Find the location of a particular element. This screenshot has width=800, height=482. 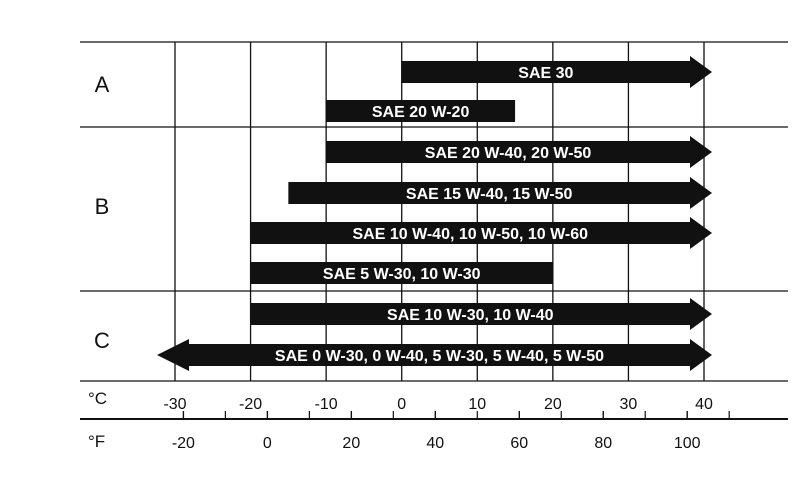

celsius-tick-label: 0 is located at coordinates (401, 404).